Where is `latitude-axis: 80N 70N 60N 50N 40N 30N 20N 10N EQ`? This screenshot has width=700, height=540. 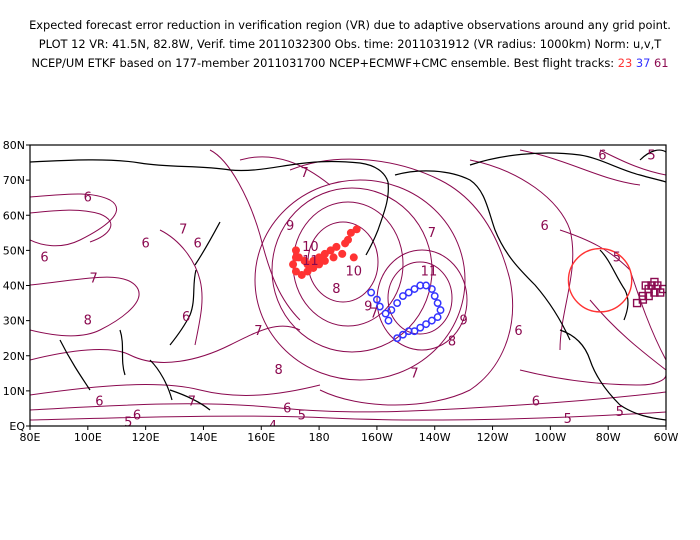 latitude-axis: 80N 70N 60N 50N 40N 30N 20N 10N EQ is located at coordinates (16, 286).